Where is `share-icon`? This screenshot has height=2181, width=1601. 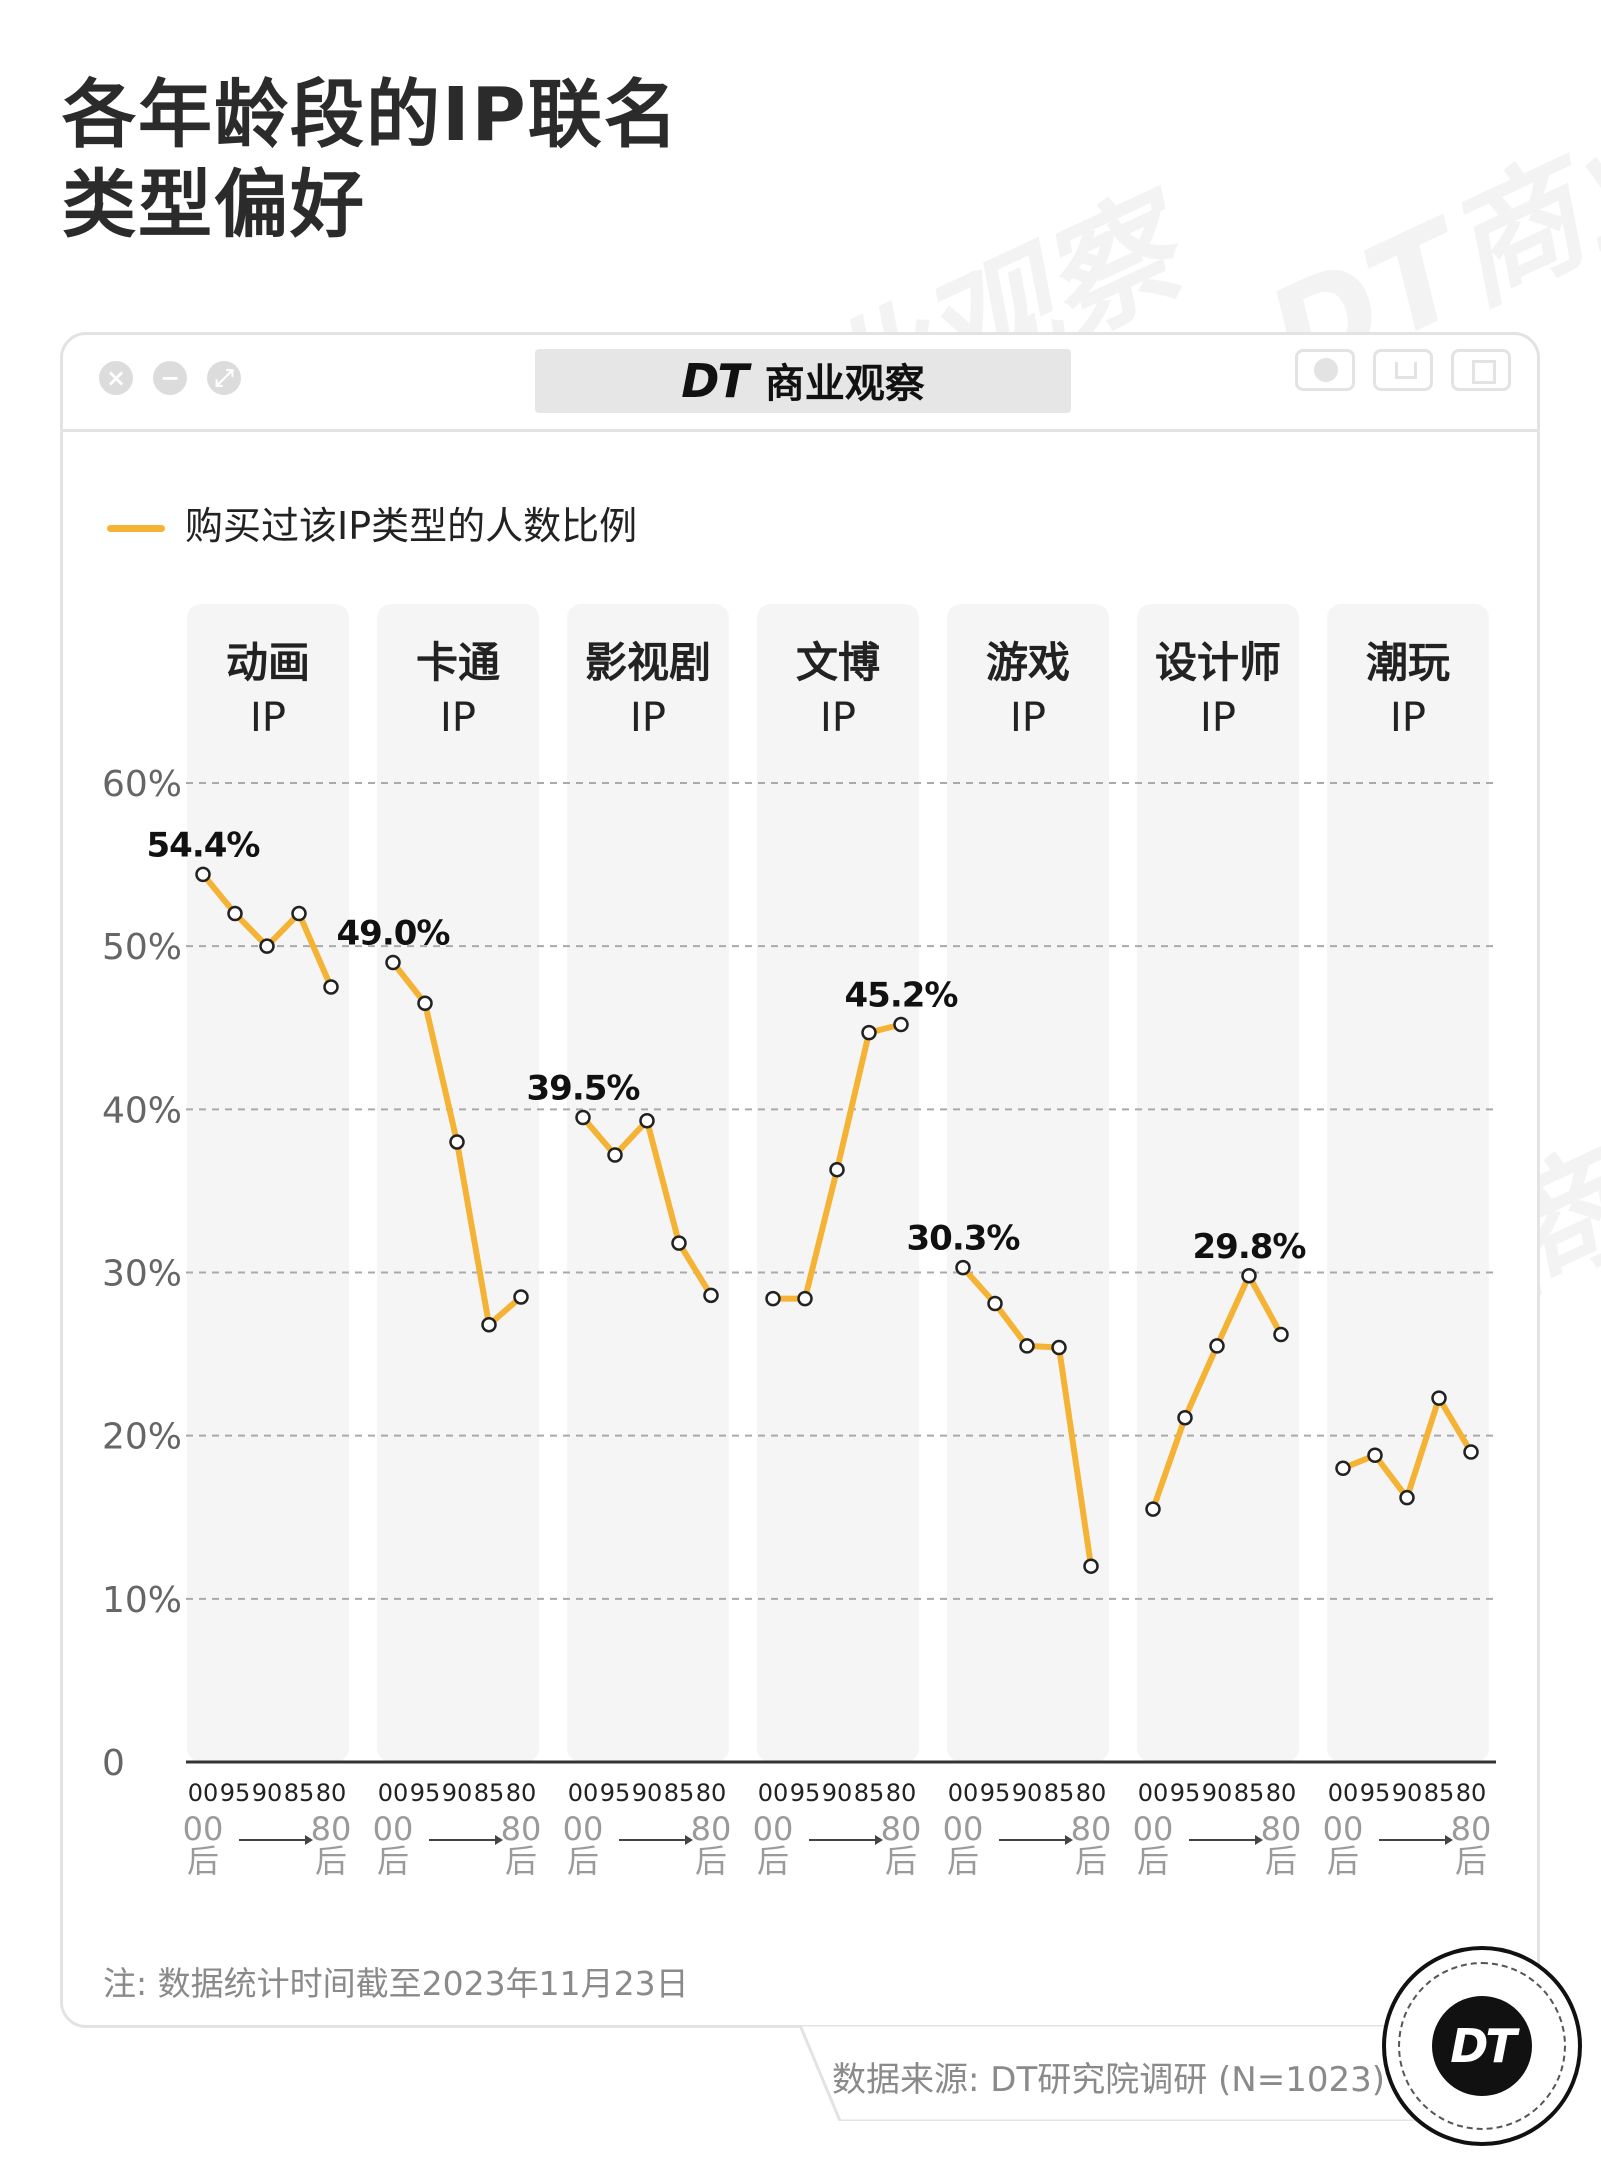 share-icon is located at coordinates (1403, 370).